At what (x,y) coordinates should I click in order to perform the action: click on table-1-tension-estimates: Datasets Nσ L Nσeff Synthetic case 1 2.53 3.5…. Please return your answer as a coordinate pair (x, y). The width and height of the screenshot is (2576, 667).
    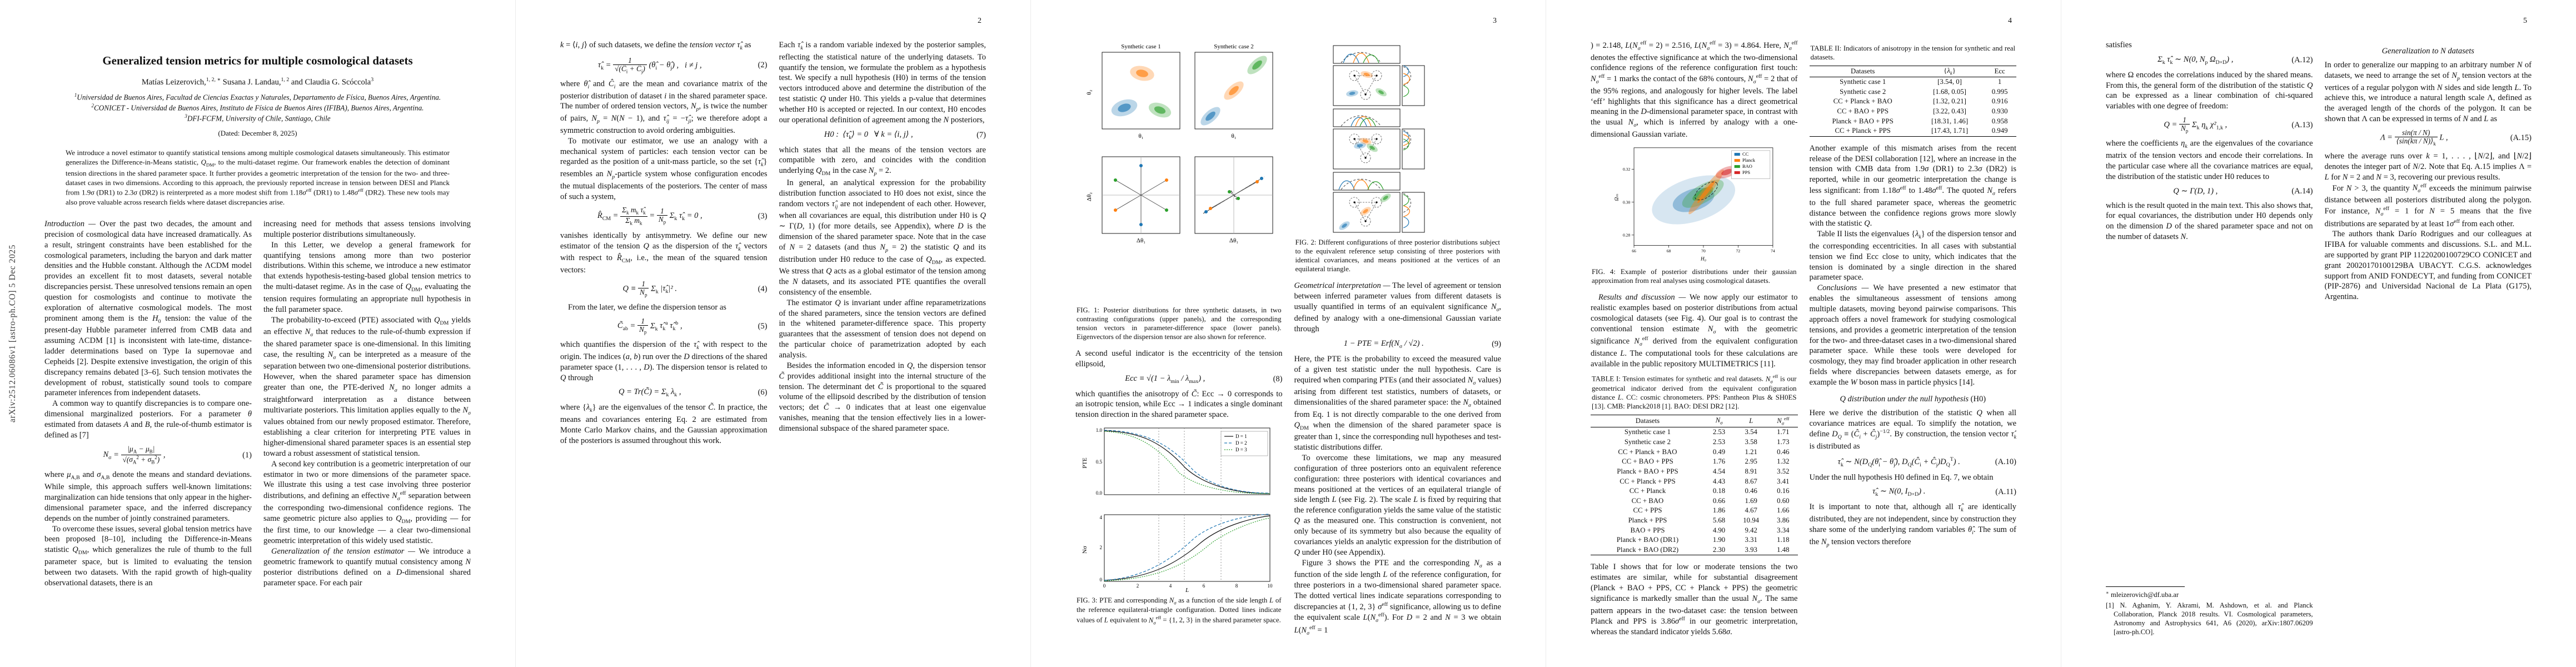
    Looking at the image, I should click on (1694, 485).